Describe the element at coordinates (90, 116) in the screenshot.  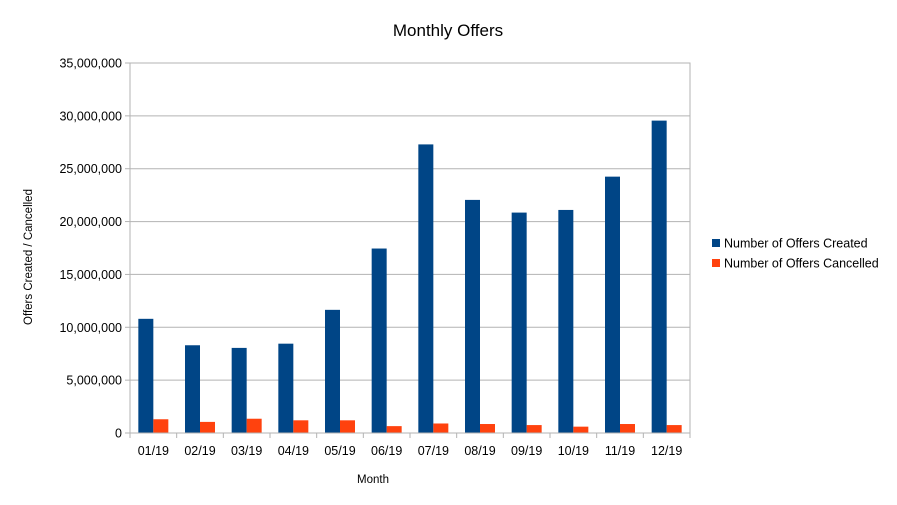
I see `y-tick-label: 30,000,000` at that location.